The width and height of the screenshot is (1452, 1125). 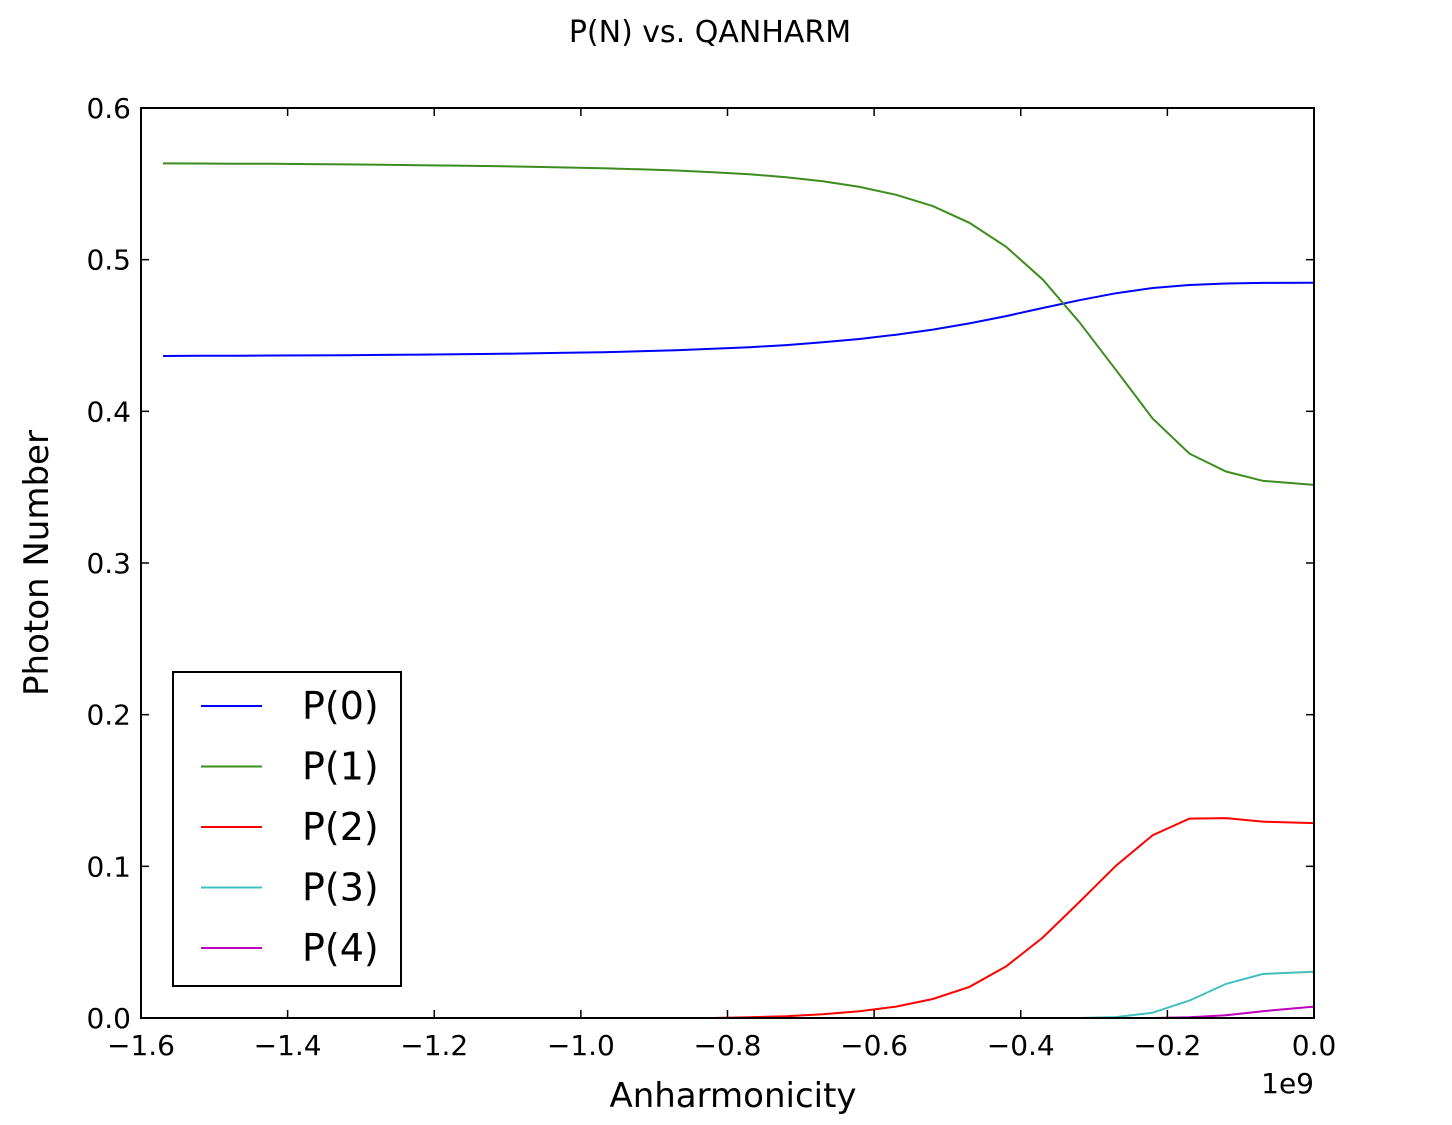 What do you see at coordinates (732, 1096) in the screenshot?
I see `x-axis-label: Anharmonicity` at bounding box center [732, 1096].